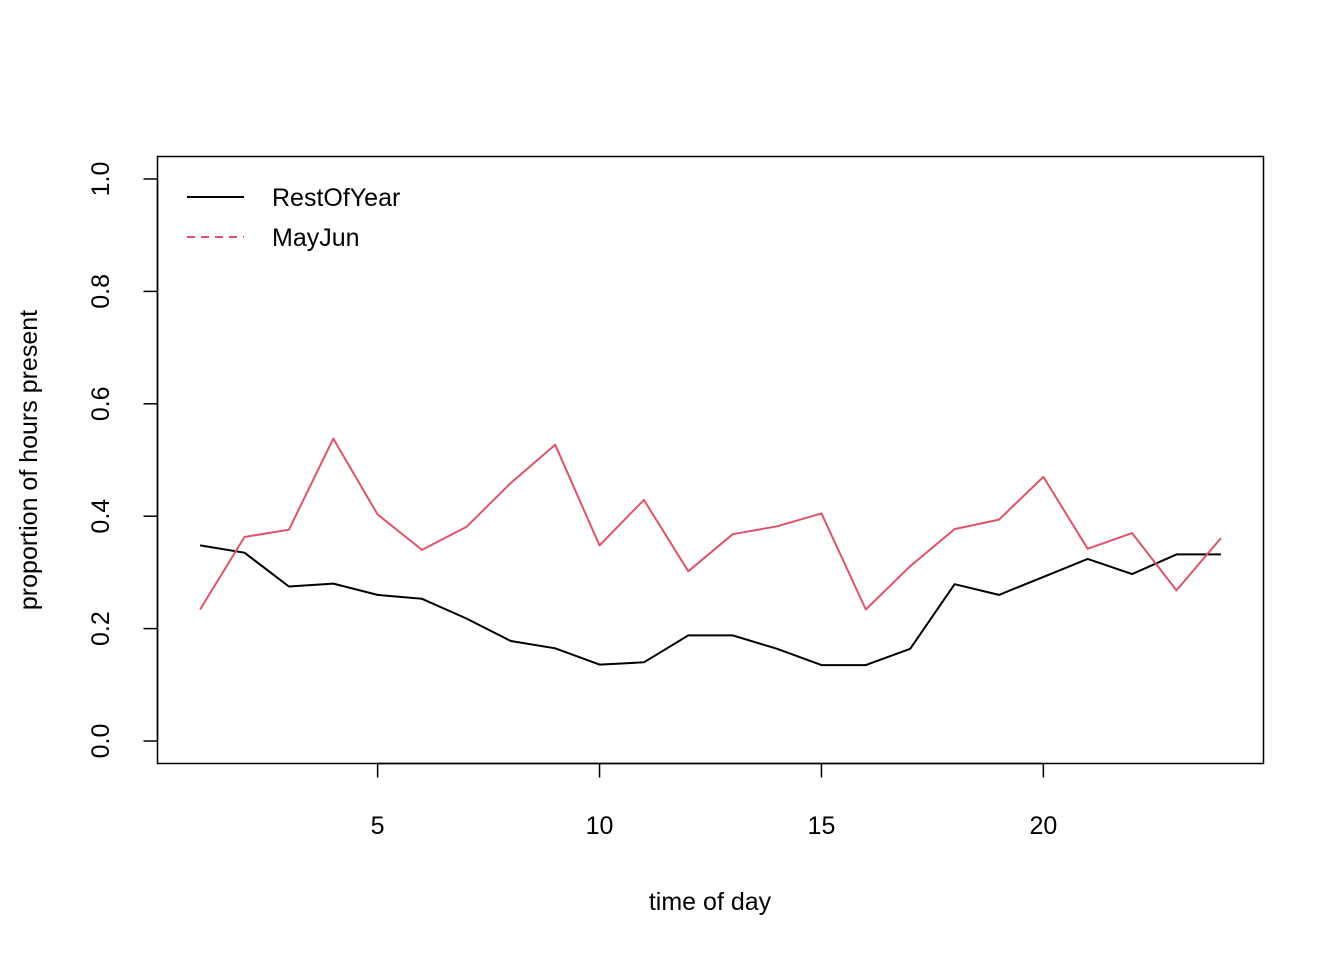 This screenshot has height=960, width=1344. I want to click on series-line-mayjun, so click(710, 524).